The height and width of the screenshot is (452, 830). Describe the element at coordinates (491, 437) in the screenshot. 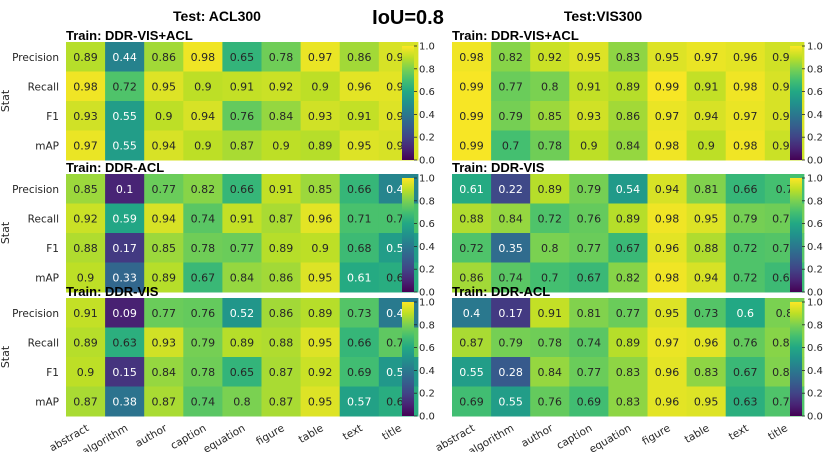

I see `column-tick-label: algorithm` at that location.